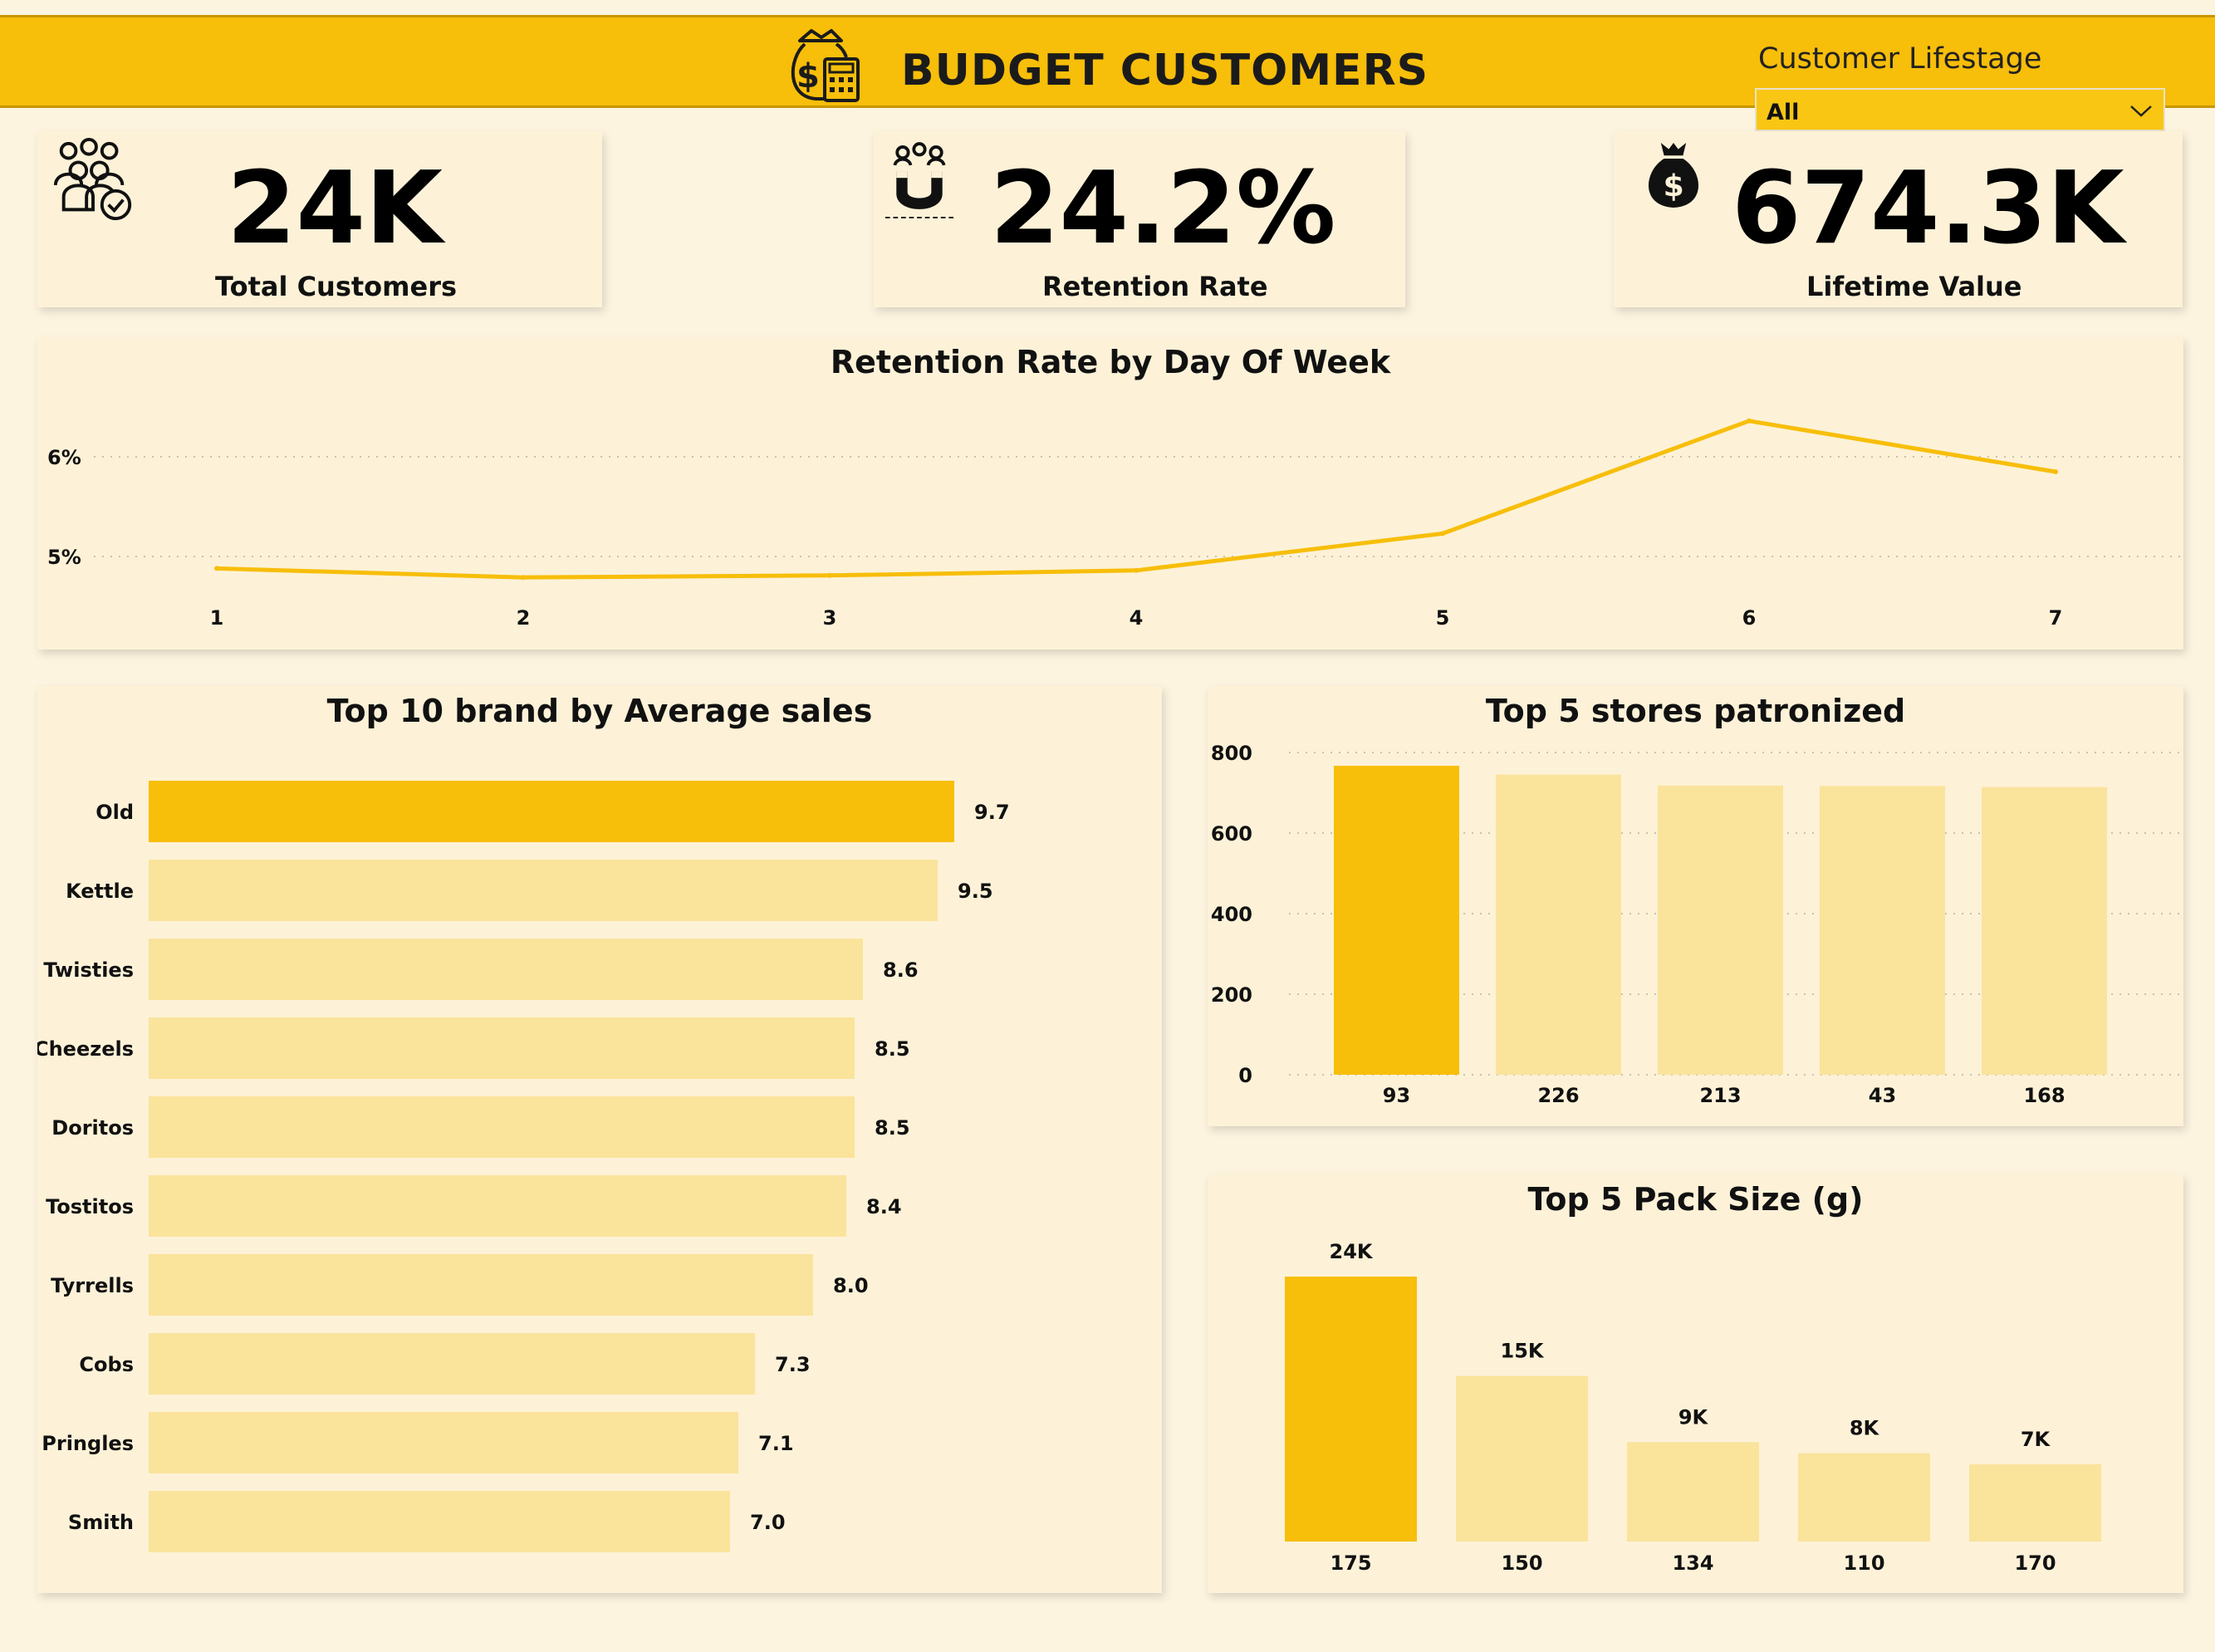 The height and width of the screenshot is (1652, 2215). What do you see at coordinates (1231, 834) in the screenshot?
I see `y-tick-label: 600` at bounding box center [1231, 834].